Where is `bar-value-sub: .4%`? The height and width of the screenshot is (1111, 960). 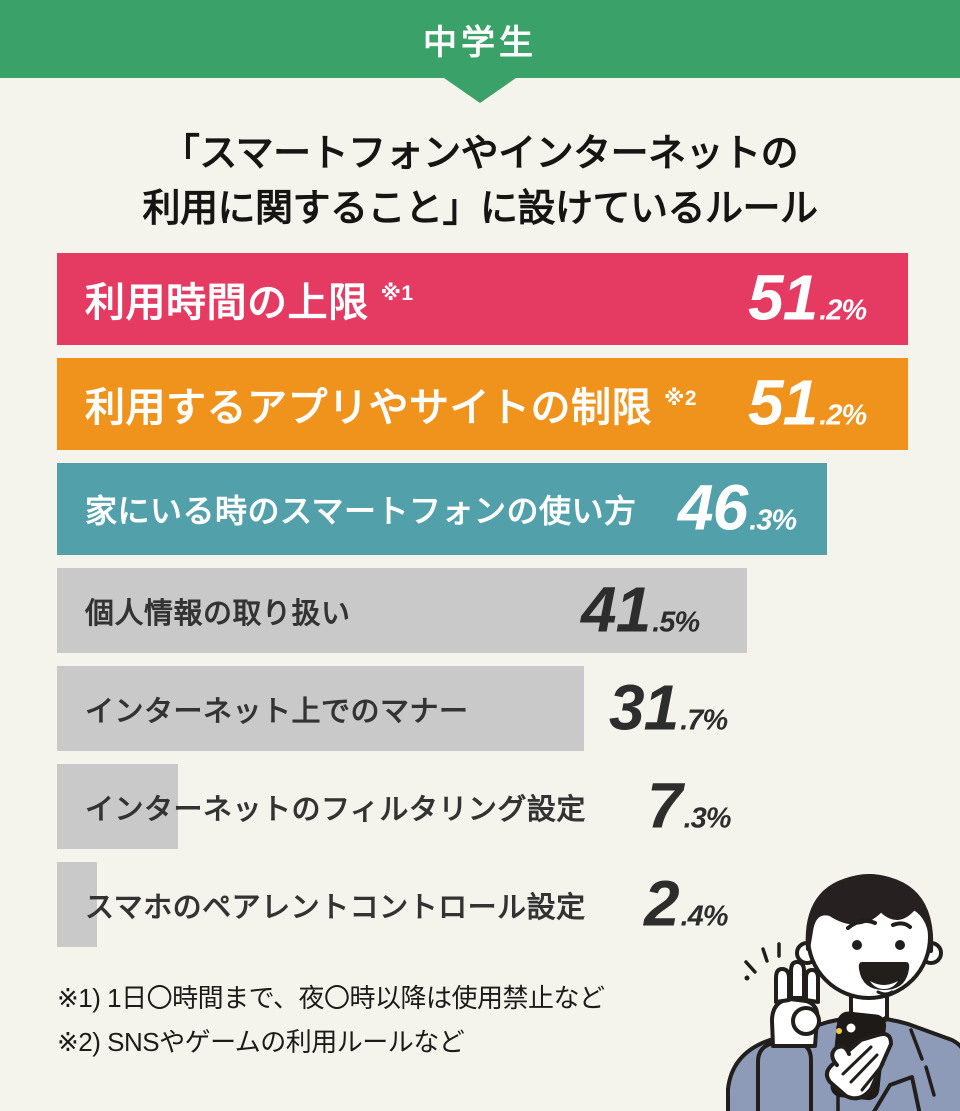 bar-value-sub: .4% is located at coordinates (704, 916).